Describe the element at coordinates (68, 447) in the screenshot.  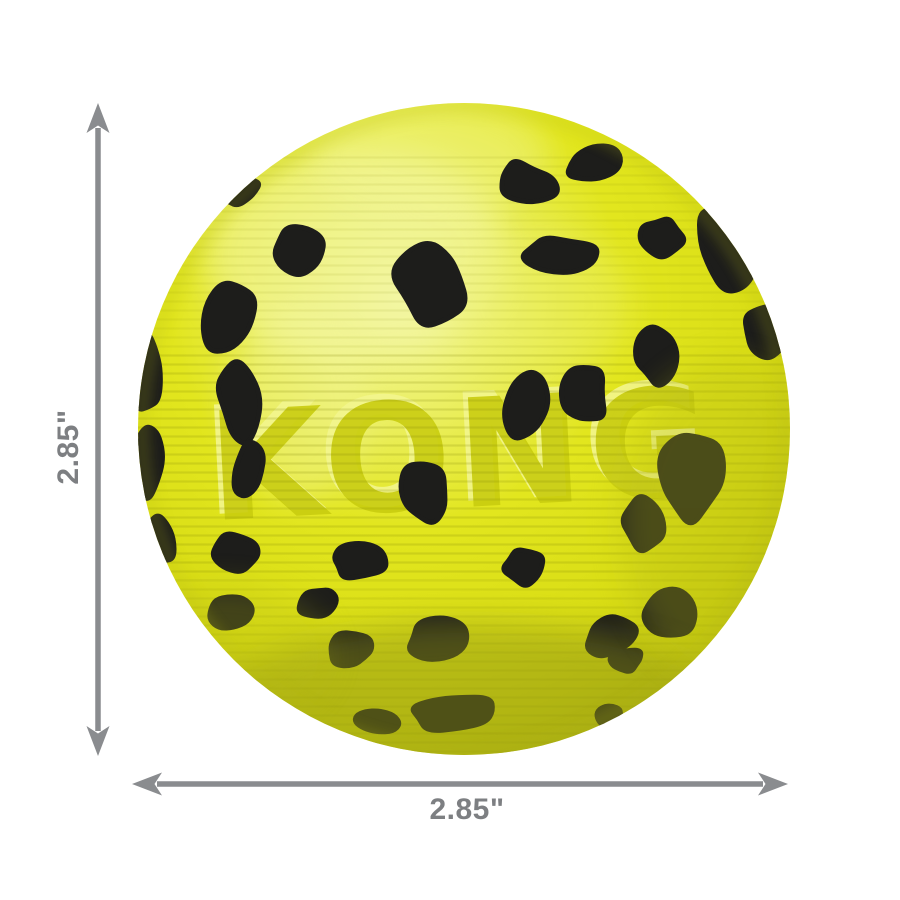
I see `height-dimension-label: 2.85"` at that location.